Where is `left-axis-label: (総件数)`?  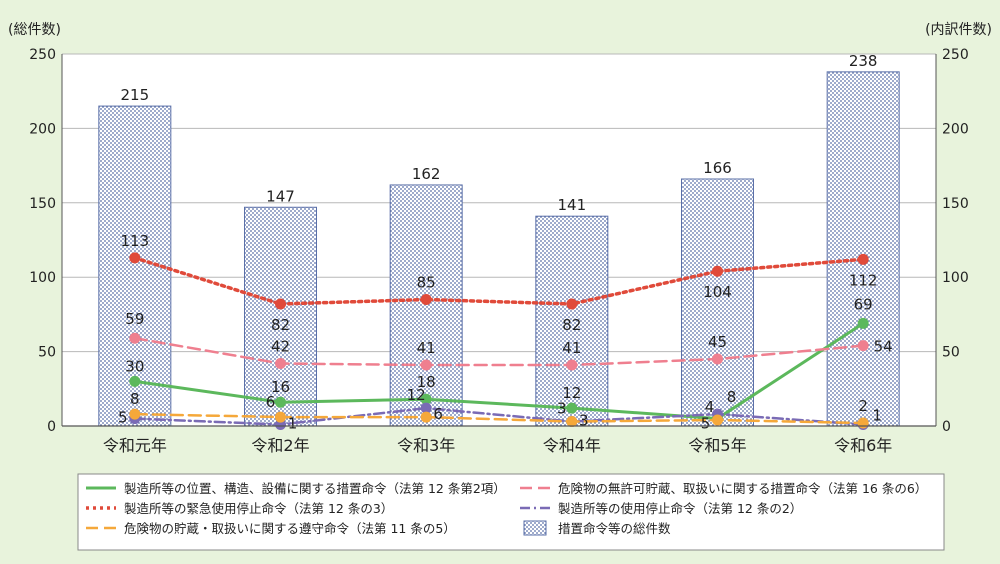
left-axis-label: (総件数) is located at coordinates (34, 30).